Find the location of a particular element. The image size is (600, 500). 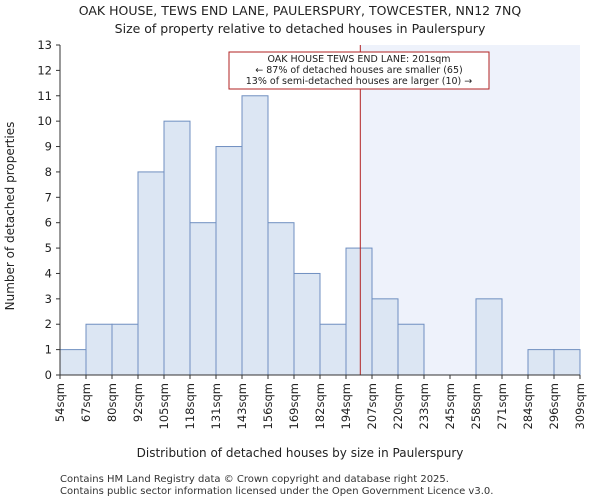

y-tick-label: 4 is located at coordinates (48, 273).